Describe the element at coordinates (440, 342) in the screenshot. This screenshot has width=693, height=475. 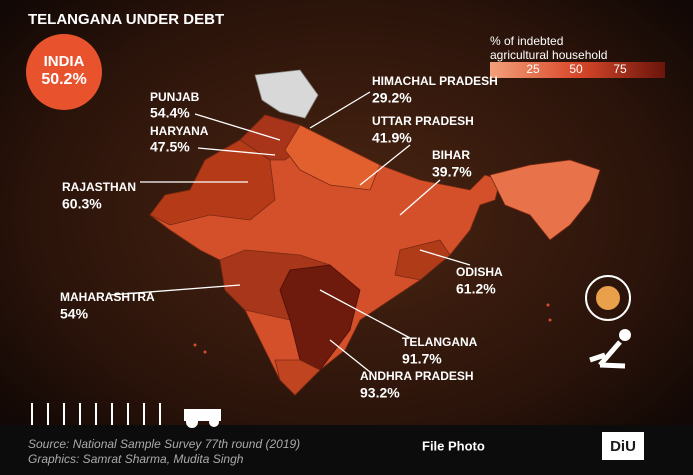
I see `state-name: TELANGANA` at that location.